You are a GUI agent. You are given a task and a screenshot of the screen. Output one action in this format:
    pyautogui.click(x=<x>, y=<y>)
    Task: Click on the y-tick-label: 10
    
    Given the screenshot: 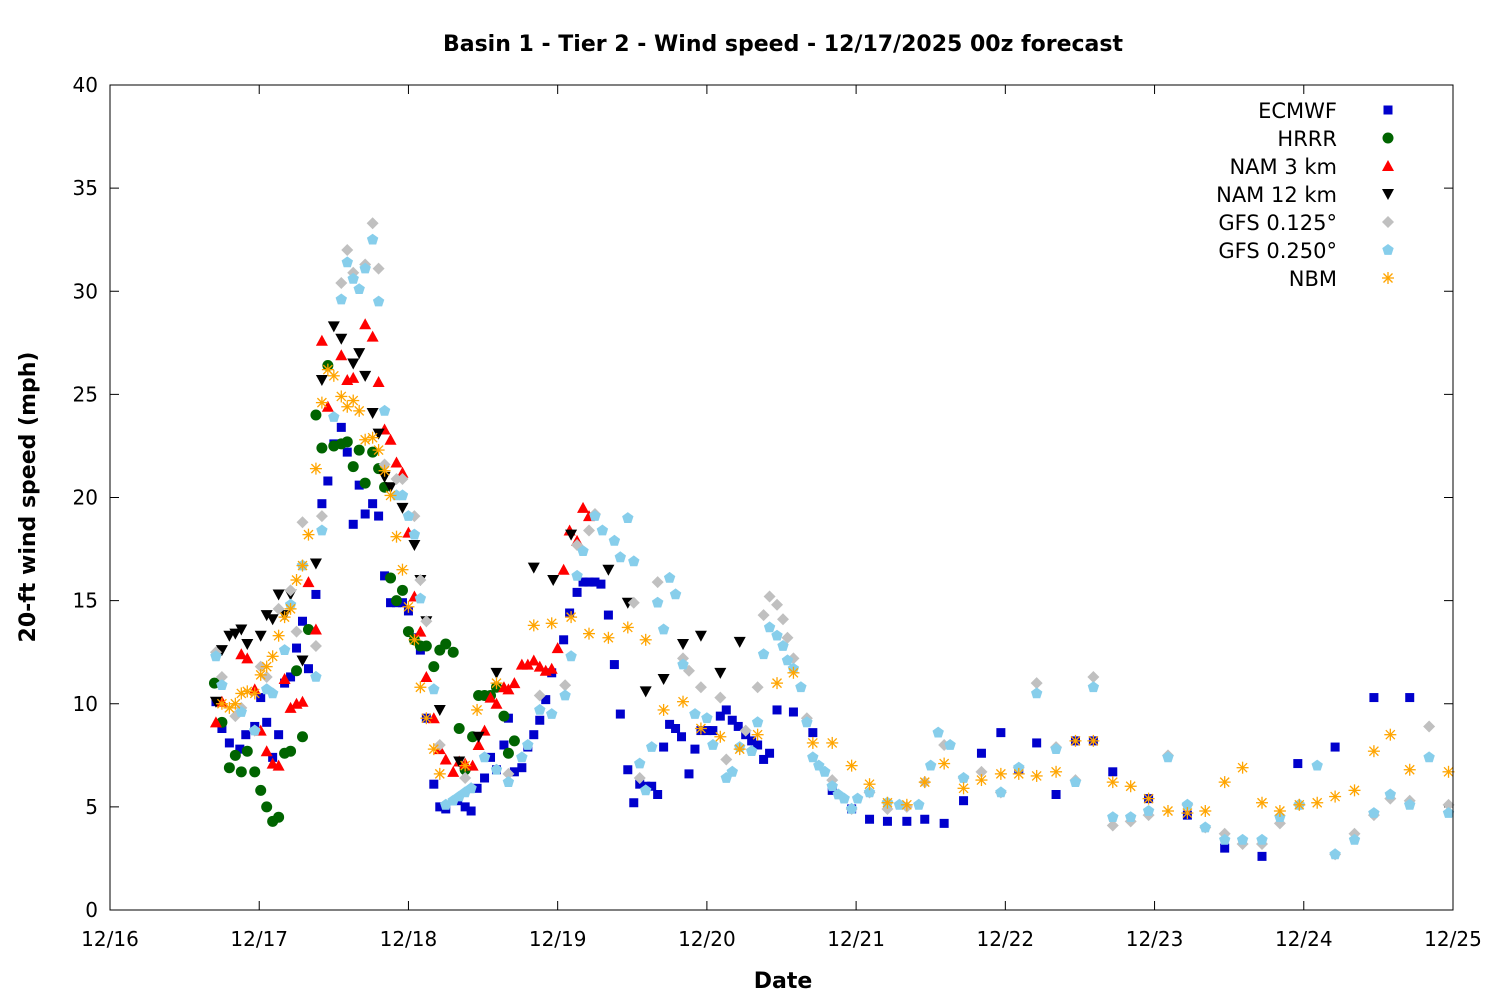 What is the action you would take?
    pyautogui.click(x=85, y=704)
    